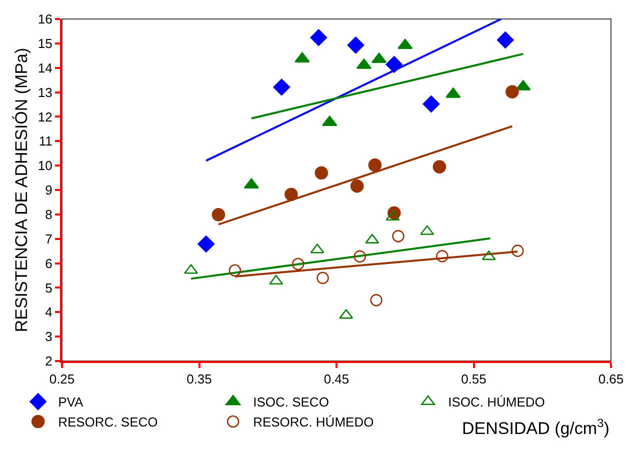 This screenshot has height=449, width=636. What do you see at coordinates (48, 214) in the screenshot?
I see `y-tick-label: 8` at bounding box center [48, 214].